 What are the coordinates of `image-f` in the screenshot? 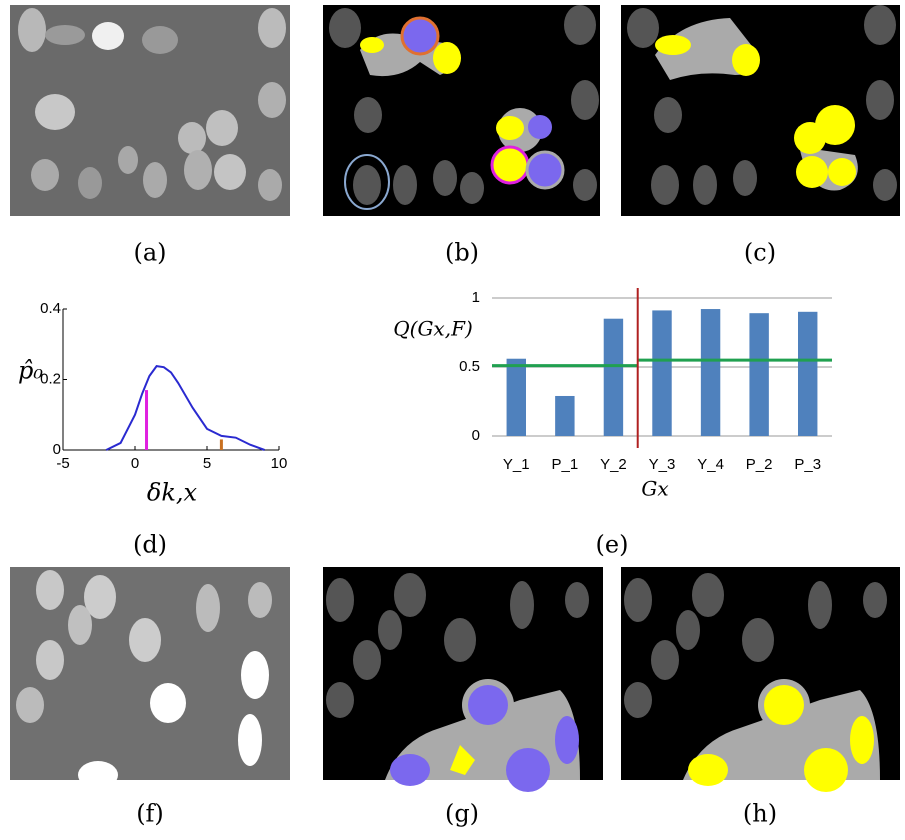 It's located at (150, 678).